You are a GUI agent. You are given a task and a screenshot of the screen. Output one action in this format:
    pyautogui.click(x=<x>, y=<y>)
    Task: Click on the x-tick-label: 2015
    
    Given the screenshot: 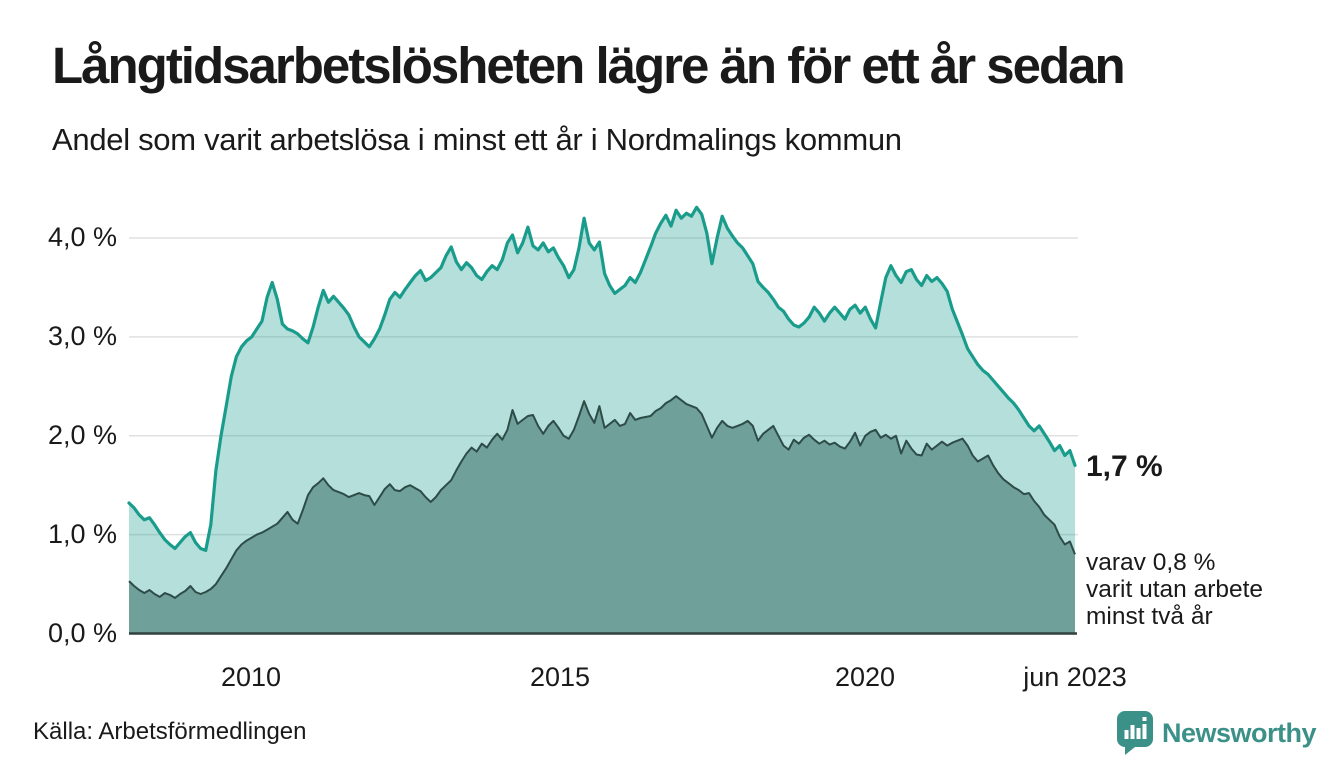 What is the action you would take?
    pyautogui.click(x=560, y=677)
    